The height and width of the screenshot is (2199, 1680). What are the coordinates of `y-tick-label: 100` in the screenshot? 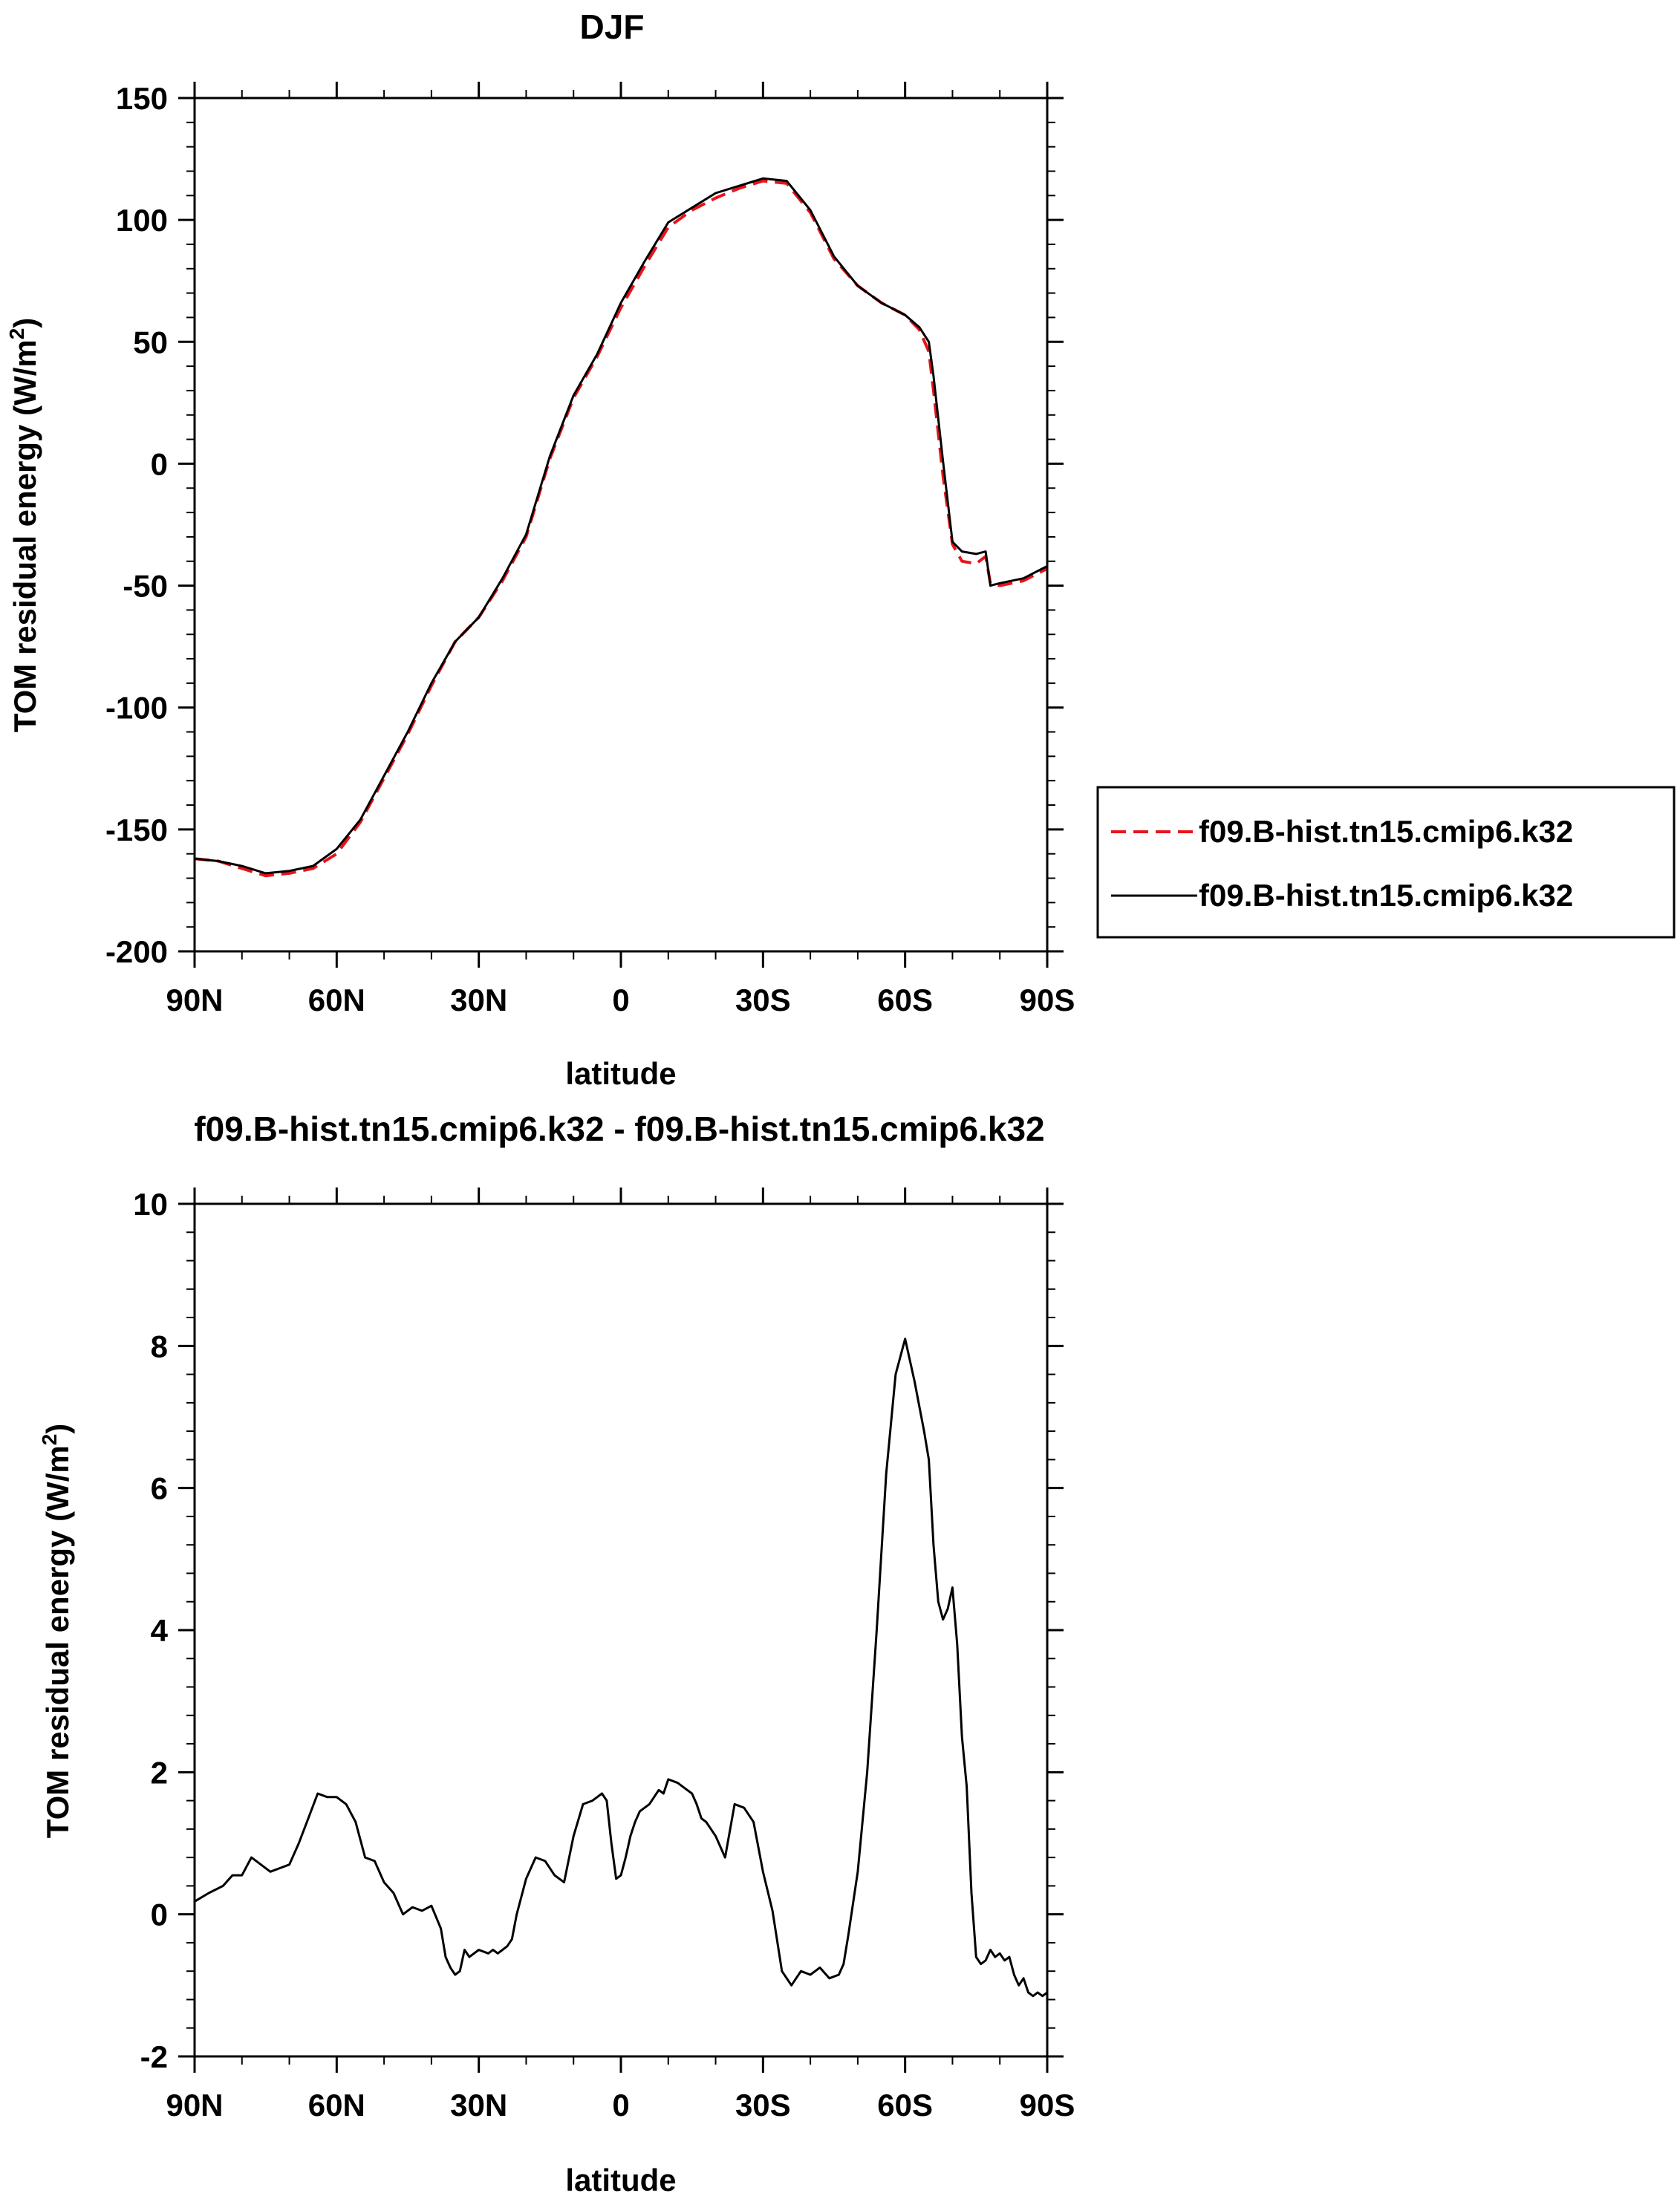 It's located at (142, 220).